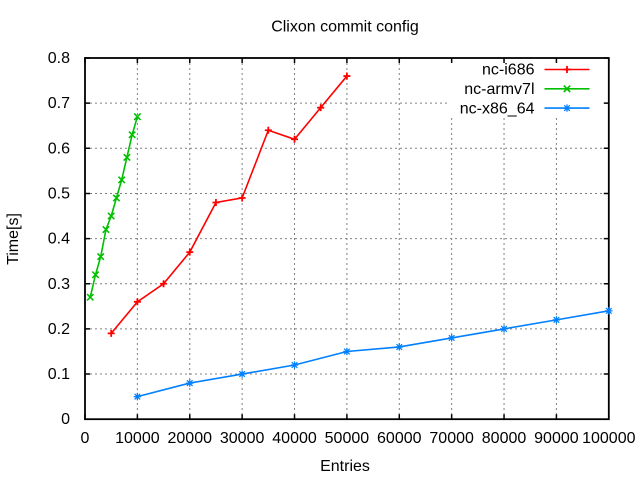  What do you see at coordinates (508, 70) in the screenshot?
I see `svg-text: nc-i686` at bounding box center [508, 70].